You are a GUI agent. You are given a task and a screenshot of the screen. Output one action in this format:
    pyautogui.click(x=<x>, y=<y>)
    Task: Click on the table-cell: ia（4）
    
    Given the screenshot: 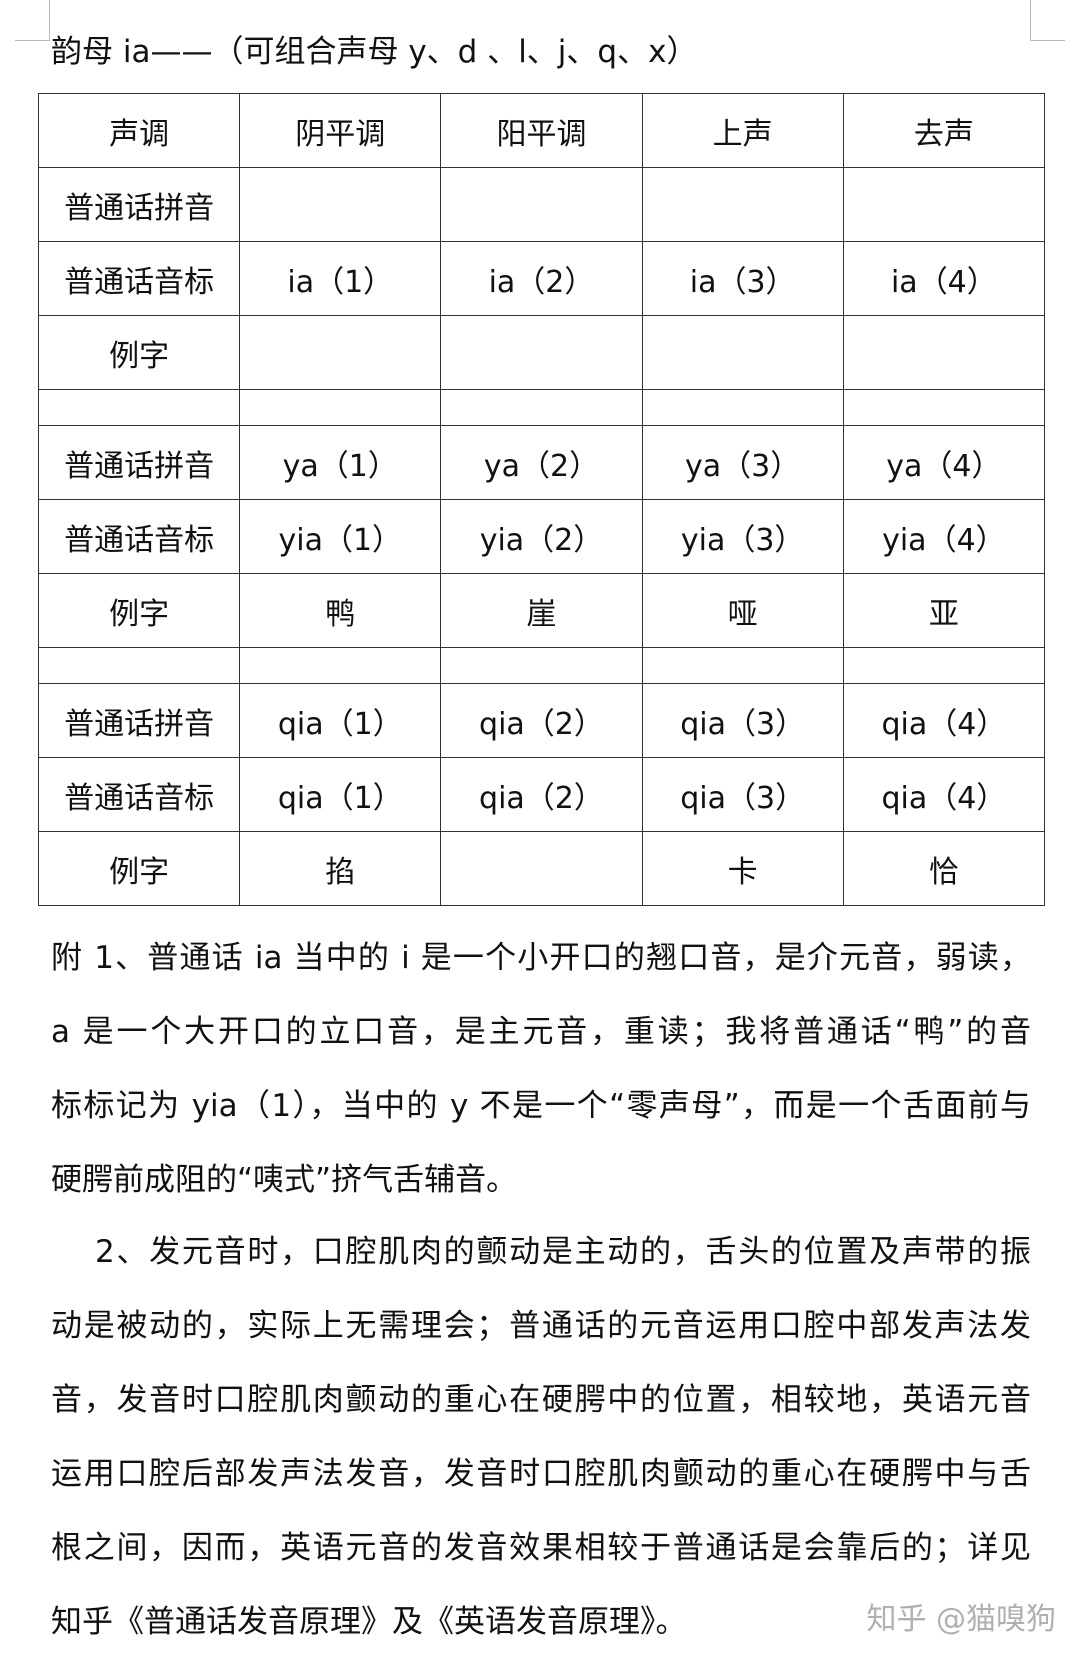 What is the action you would take?
    pyautogui.click(x=944, y=278)
    